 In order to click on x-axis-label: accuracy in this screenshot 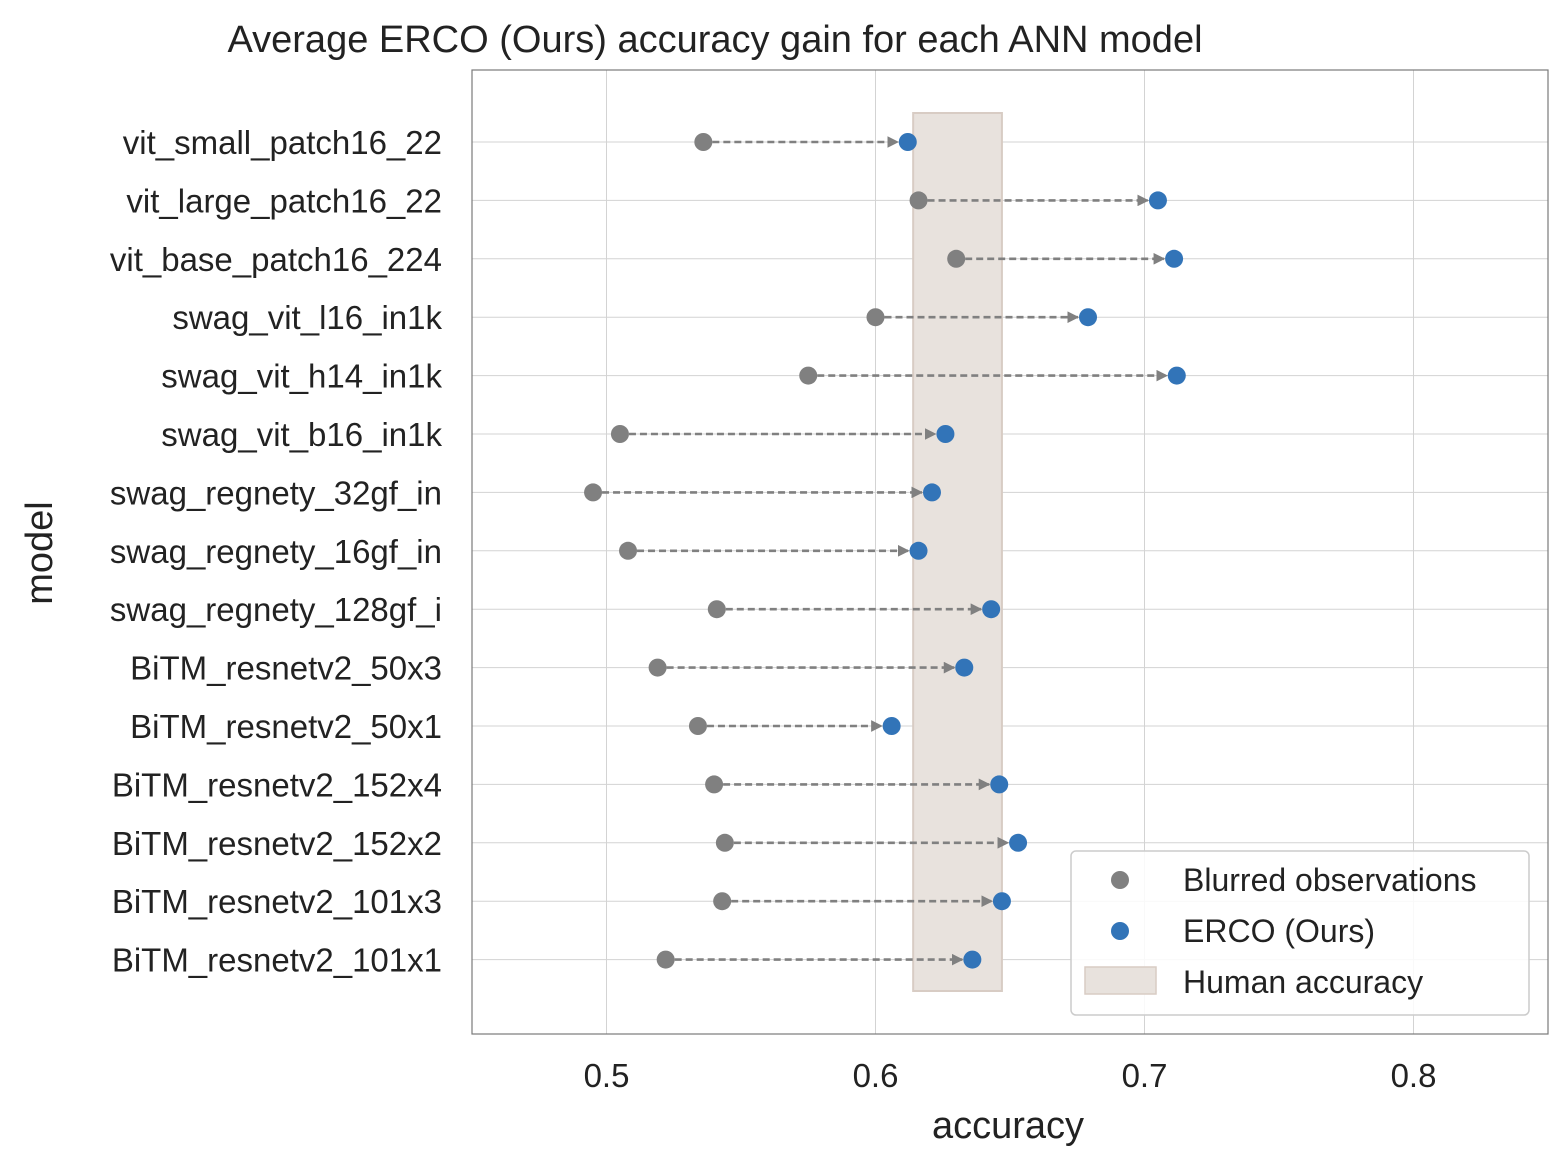, I will do `click(1008, 1126)`.